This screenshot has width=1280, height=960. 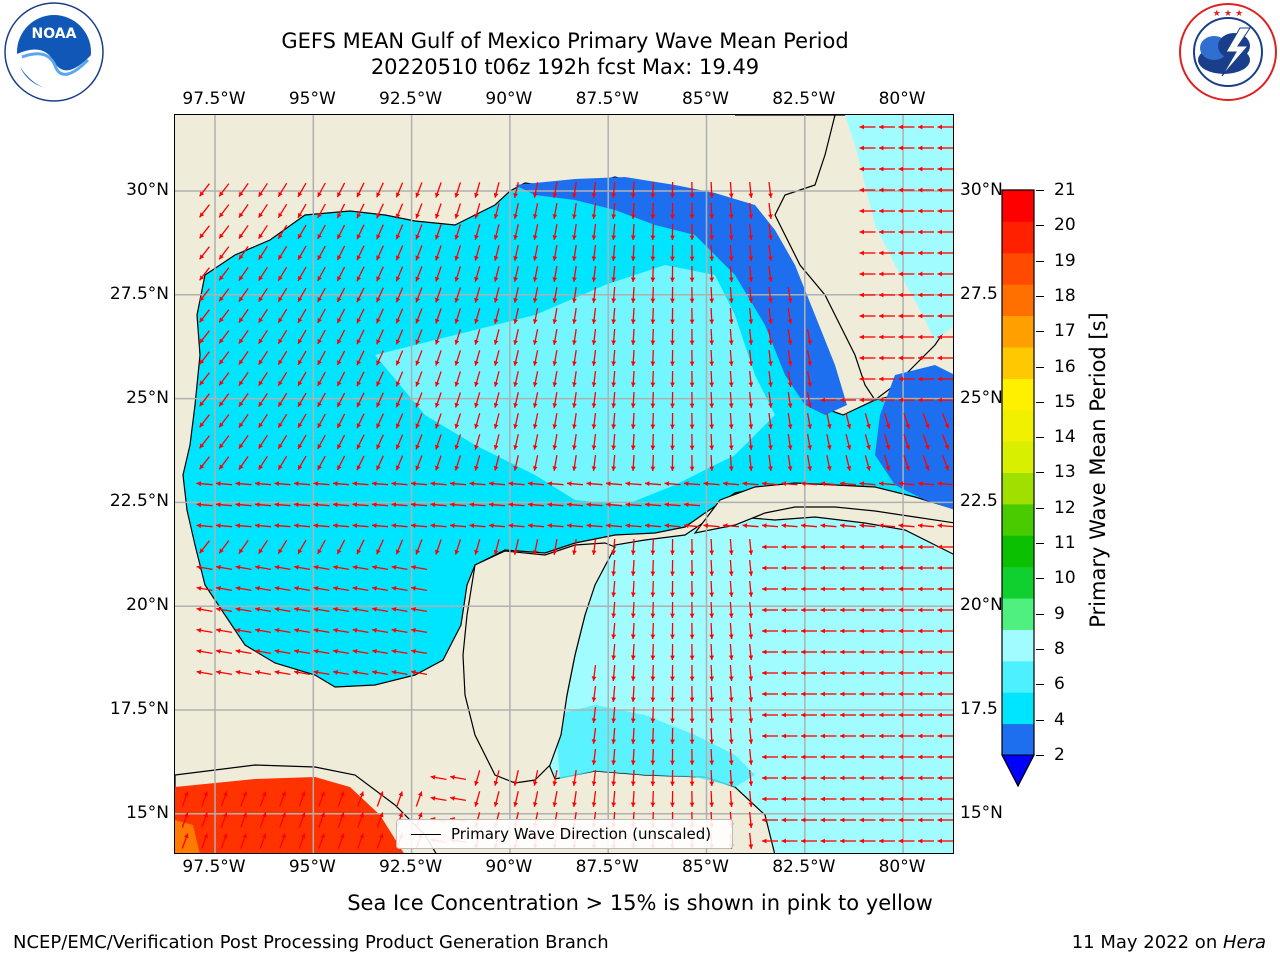 What do you see at coordinates (899, 227) in the screenshot?
I see `atlantic-water` at bounding box center [899, 227].